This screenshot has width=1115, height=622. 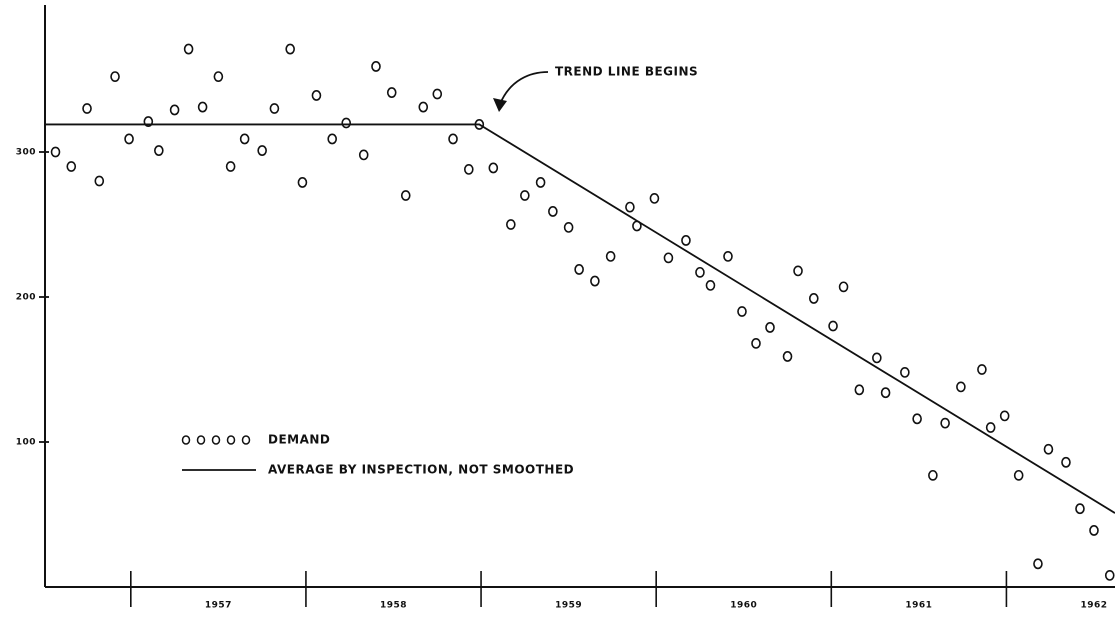 I want to click on annotation-arrowhead, so click(x=500, y=105).